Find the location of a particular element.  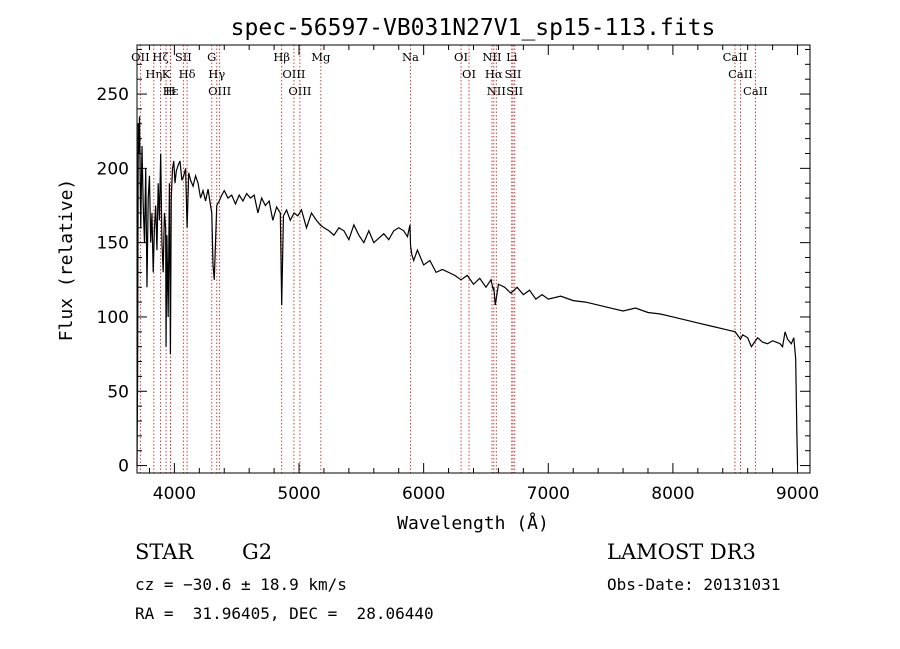

spectral-line-label: K is located at coordinates (166, 74).